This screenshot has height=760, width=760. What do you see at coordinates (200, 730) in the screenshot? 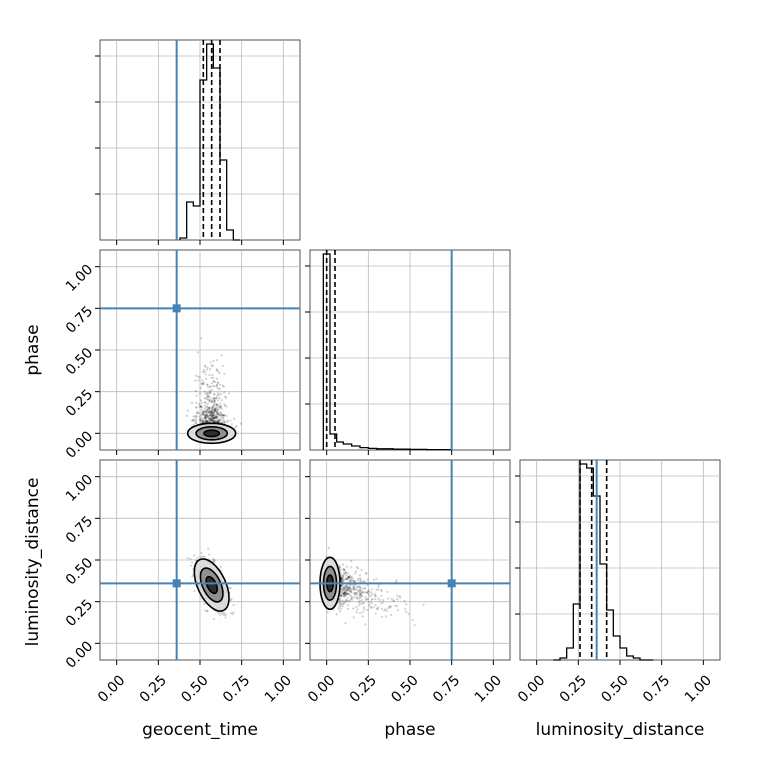
I see `xlabel-geocent-time: geocent_time` at bounding box center [200, 730].